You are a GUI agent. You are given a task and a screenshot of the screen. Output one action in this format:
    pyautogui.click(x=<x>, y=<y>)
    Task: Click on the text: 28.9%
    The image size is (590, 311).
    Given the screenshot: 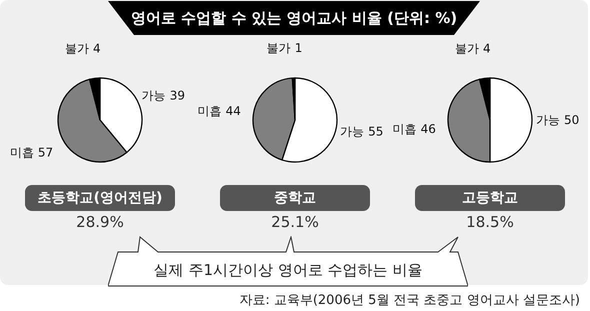 What is the action you would take?
    pyautogui.click(x=100, y=222)
    